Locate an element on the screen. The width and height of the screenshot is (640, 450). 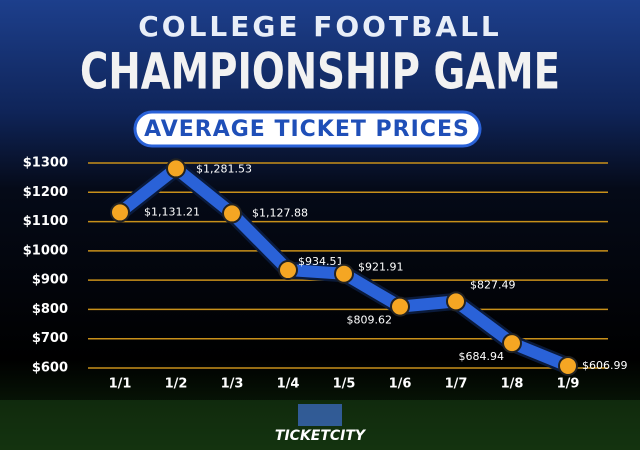
y-tick-label: $1300 is located at coordinates (45, 163).